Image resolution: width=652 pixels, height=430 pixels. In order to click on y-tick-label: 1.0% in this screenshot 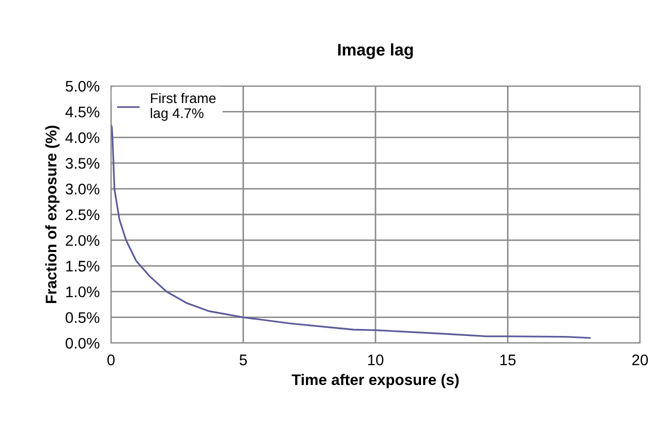, I will do `click(83, 292)`.